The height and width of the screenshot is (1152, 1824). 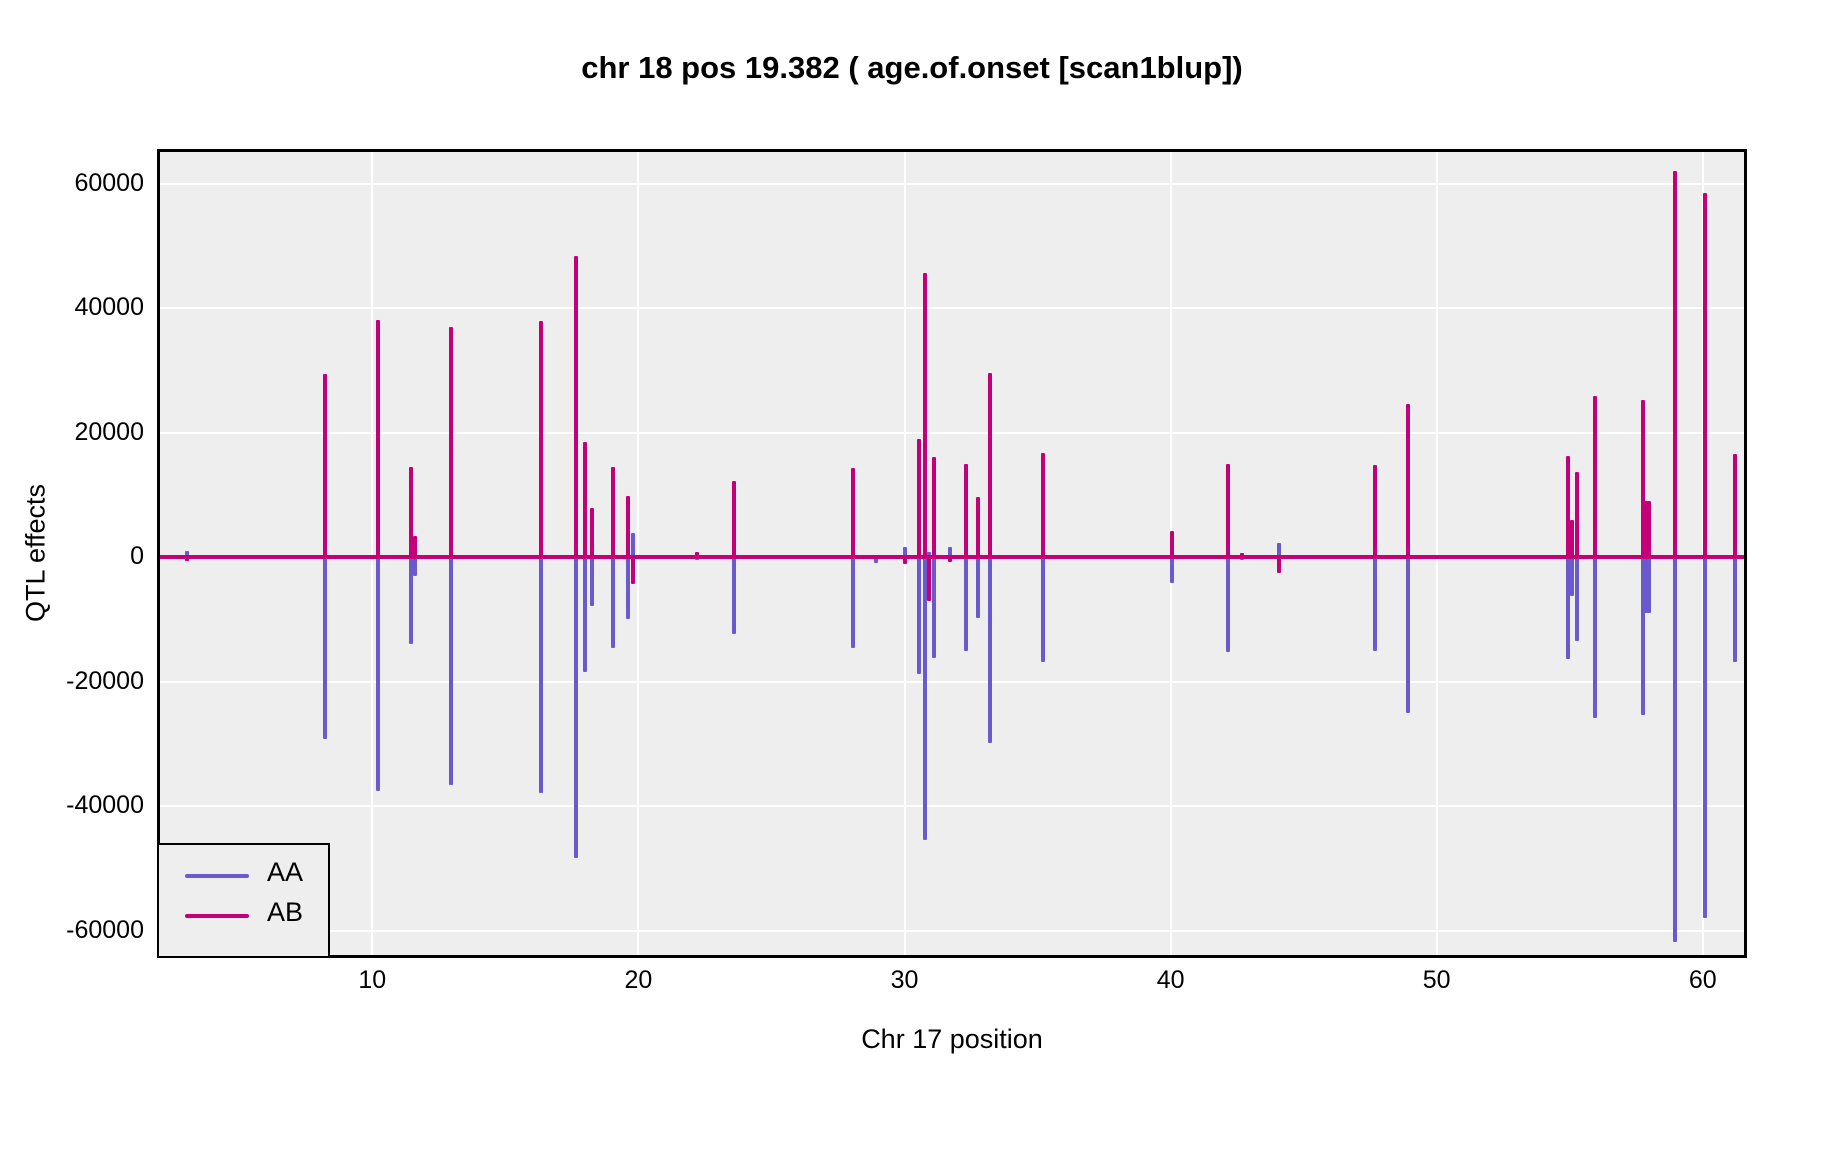 I want to click on zero-line, so click(x=952, y=557).